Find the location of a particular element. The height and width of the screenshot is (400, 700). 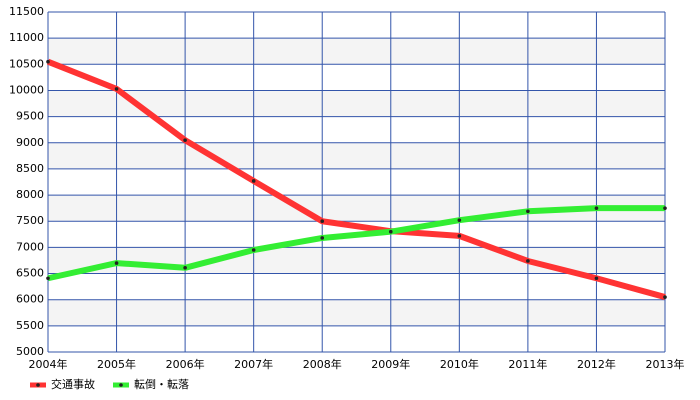

y-tick-label: 10500 is located at coordinates (26, 63).